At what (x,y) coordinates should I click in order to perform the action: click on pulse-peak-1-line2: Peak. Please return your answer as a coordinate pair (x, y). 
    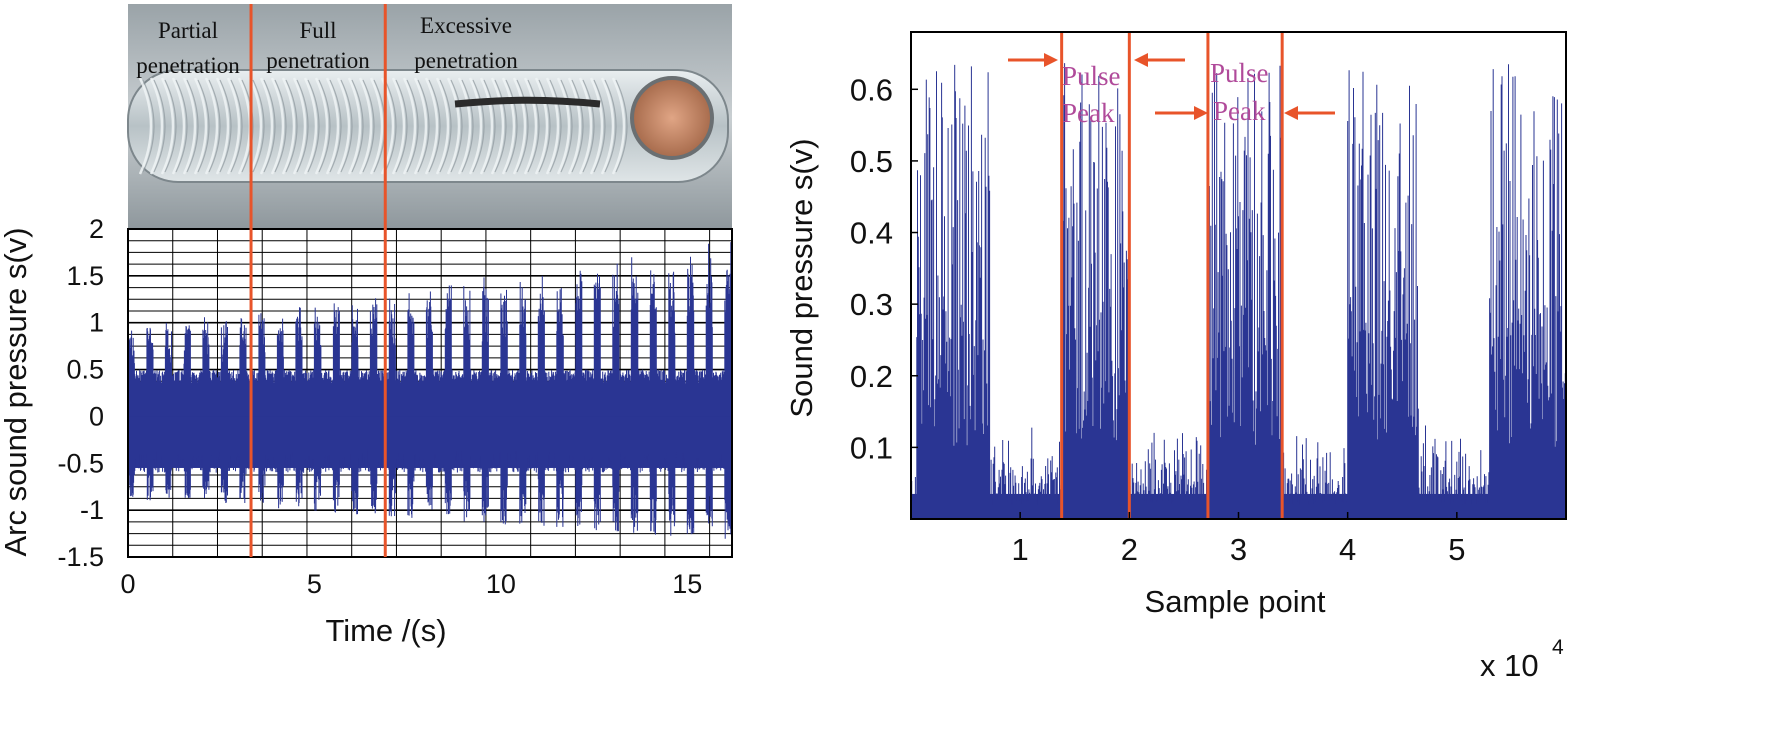
    Looking at the image, I should click on (1088, 113).